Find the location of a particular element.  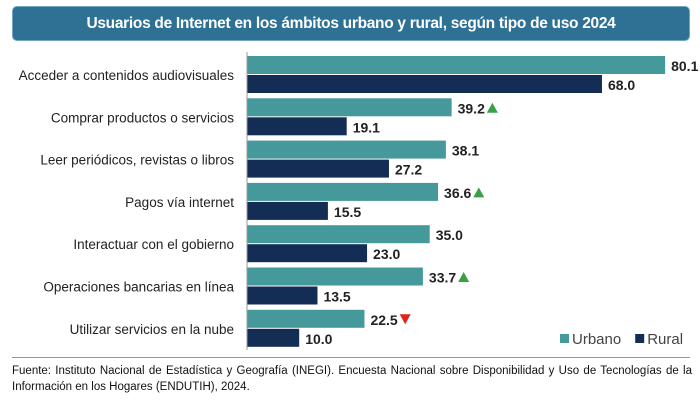

data-label: 10.0 is located at coordinates (318, 339).